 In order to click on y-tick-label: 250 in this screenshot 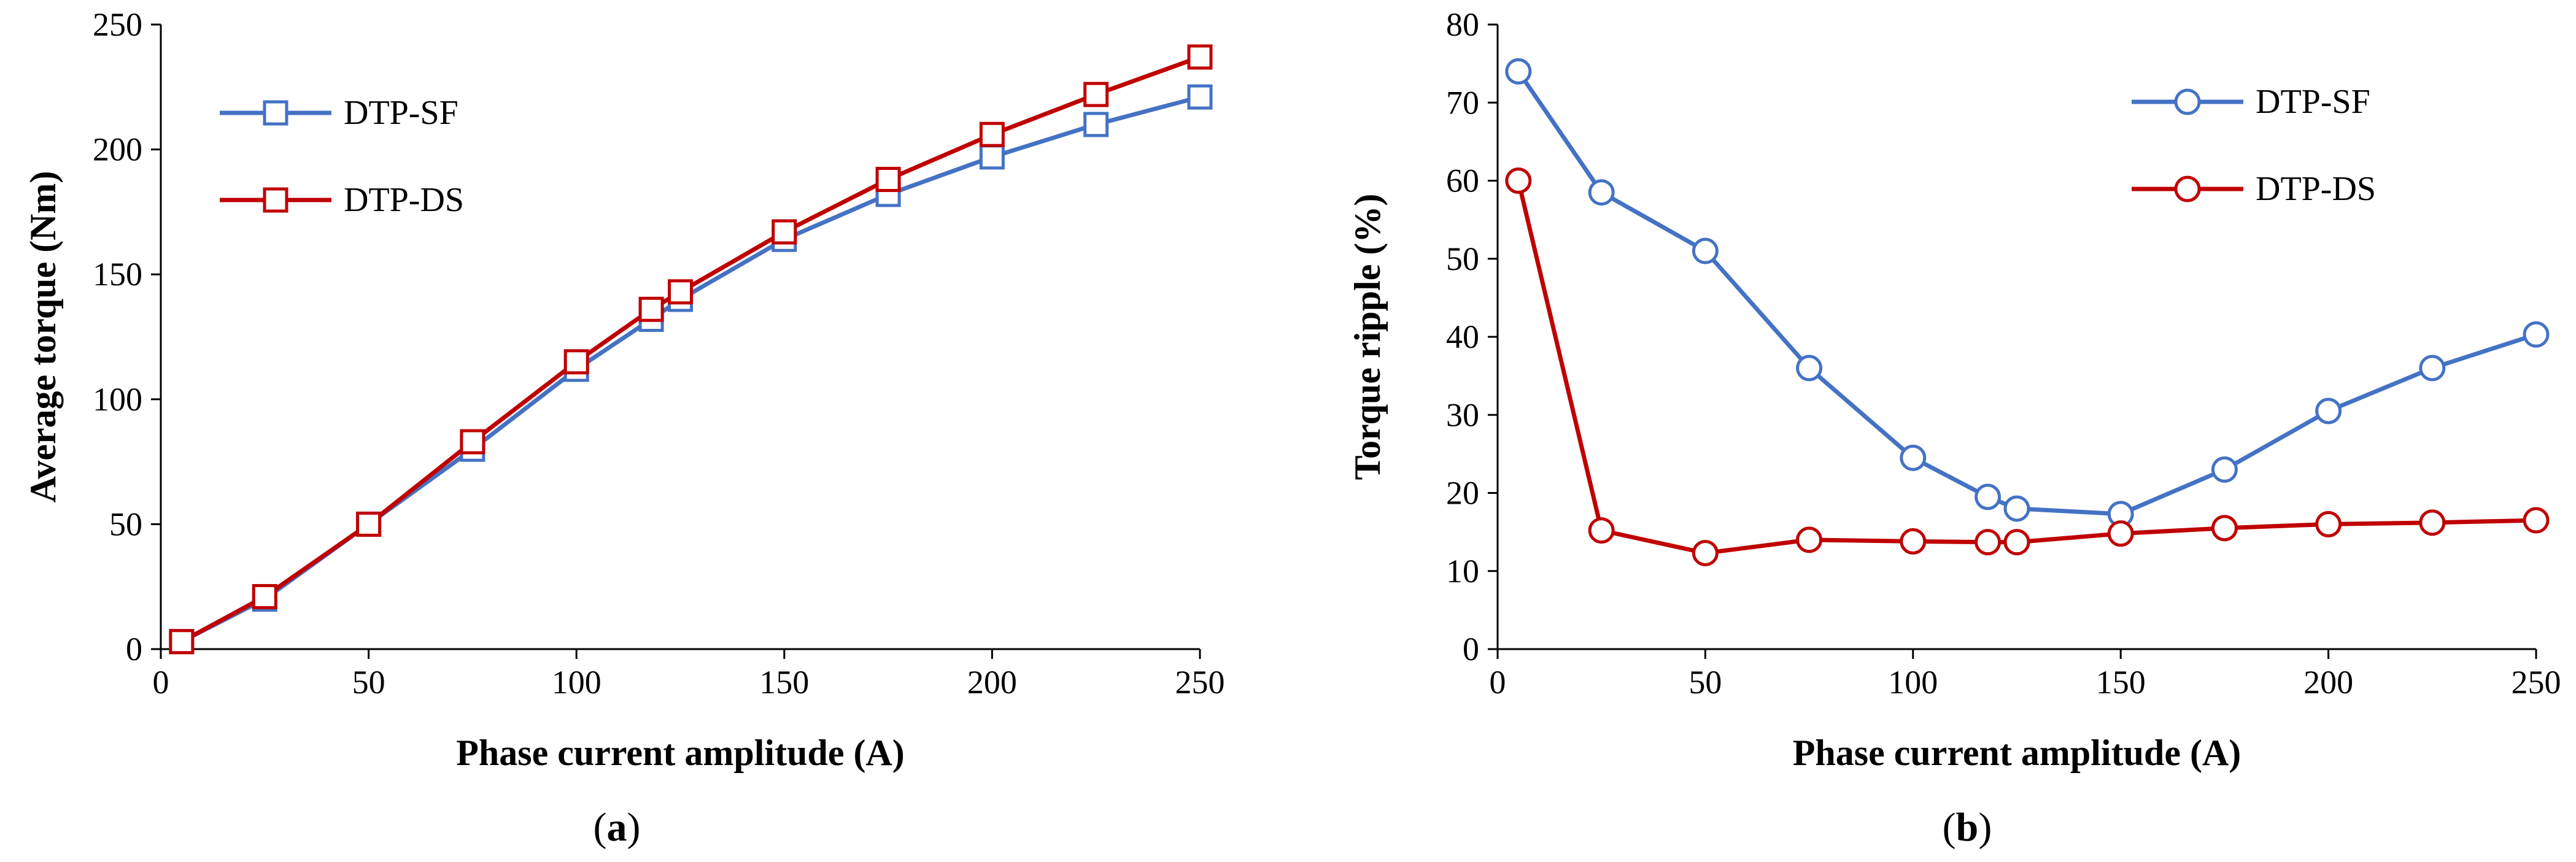, I will do `click(117, 24)`.